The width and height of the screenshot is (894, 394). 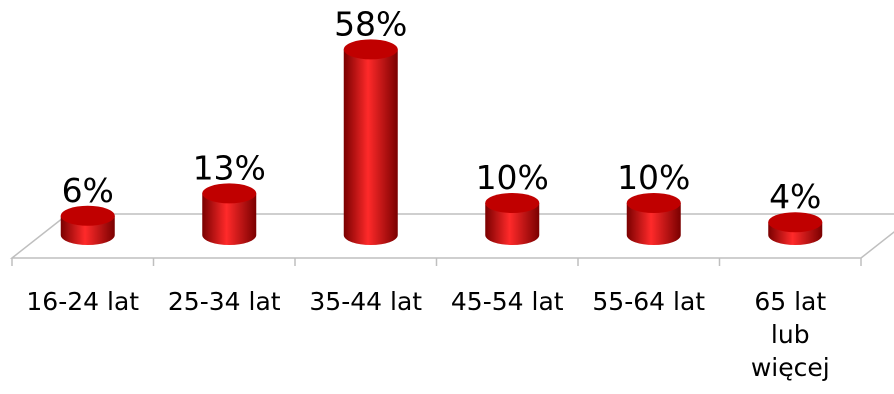 I want to click on chart-floor, so click(x=451, y=239).